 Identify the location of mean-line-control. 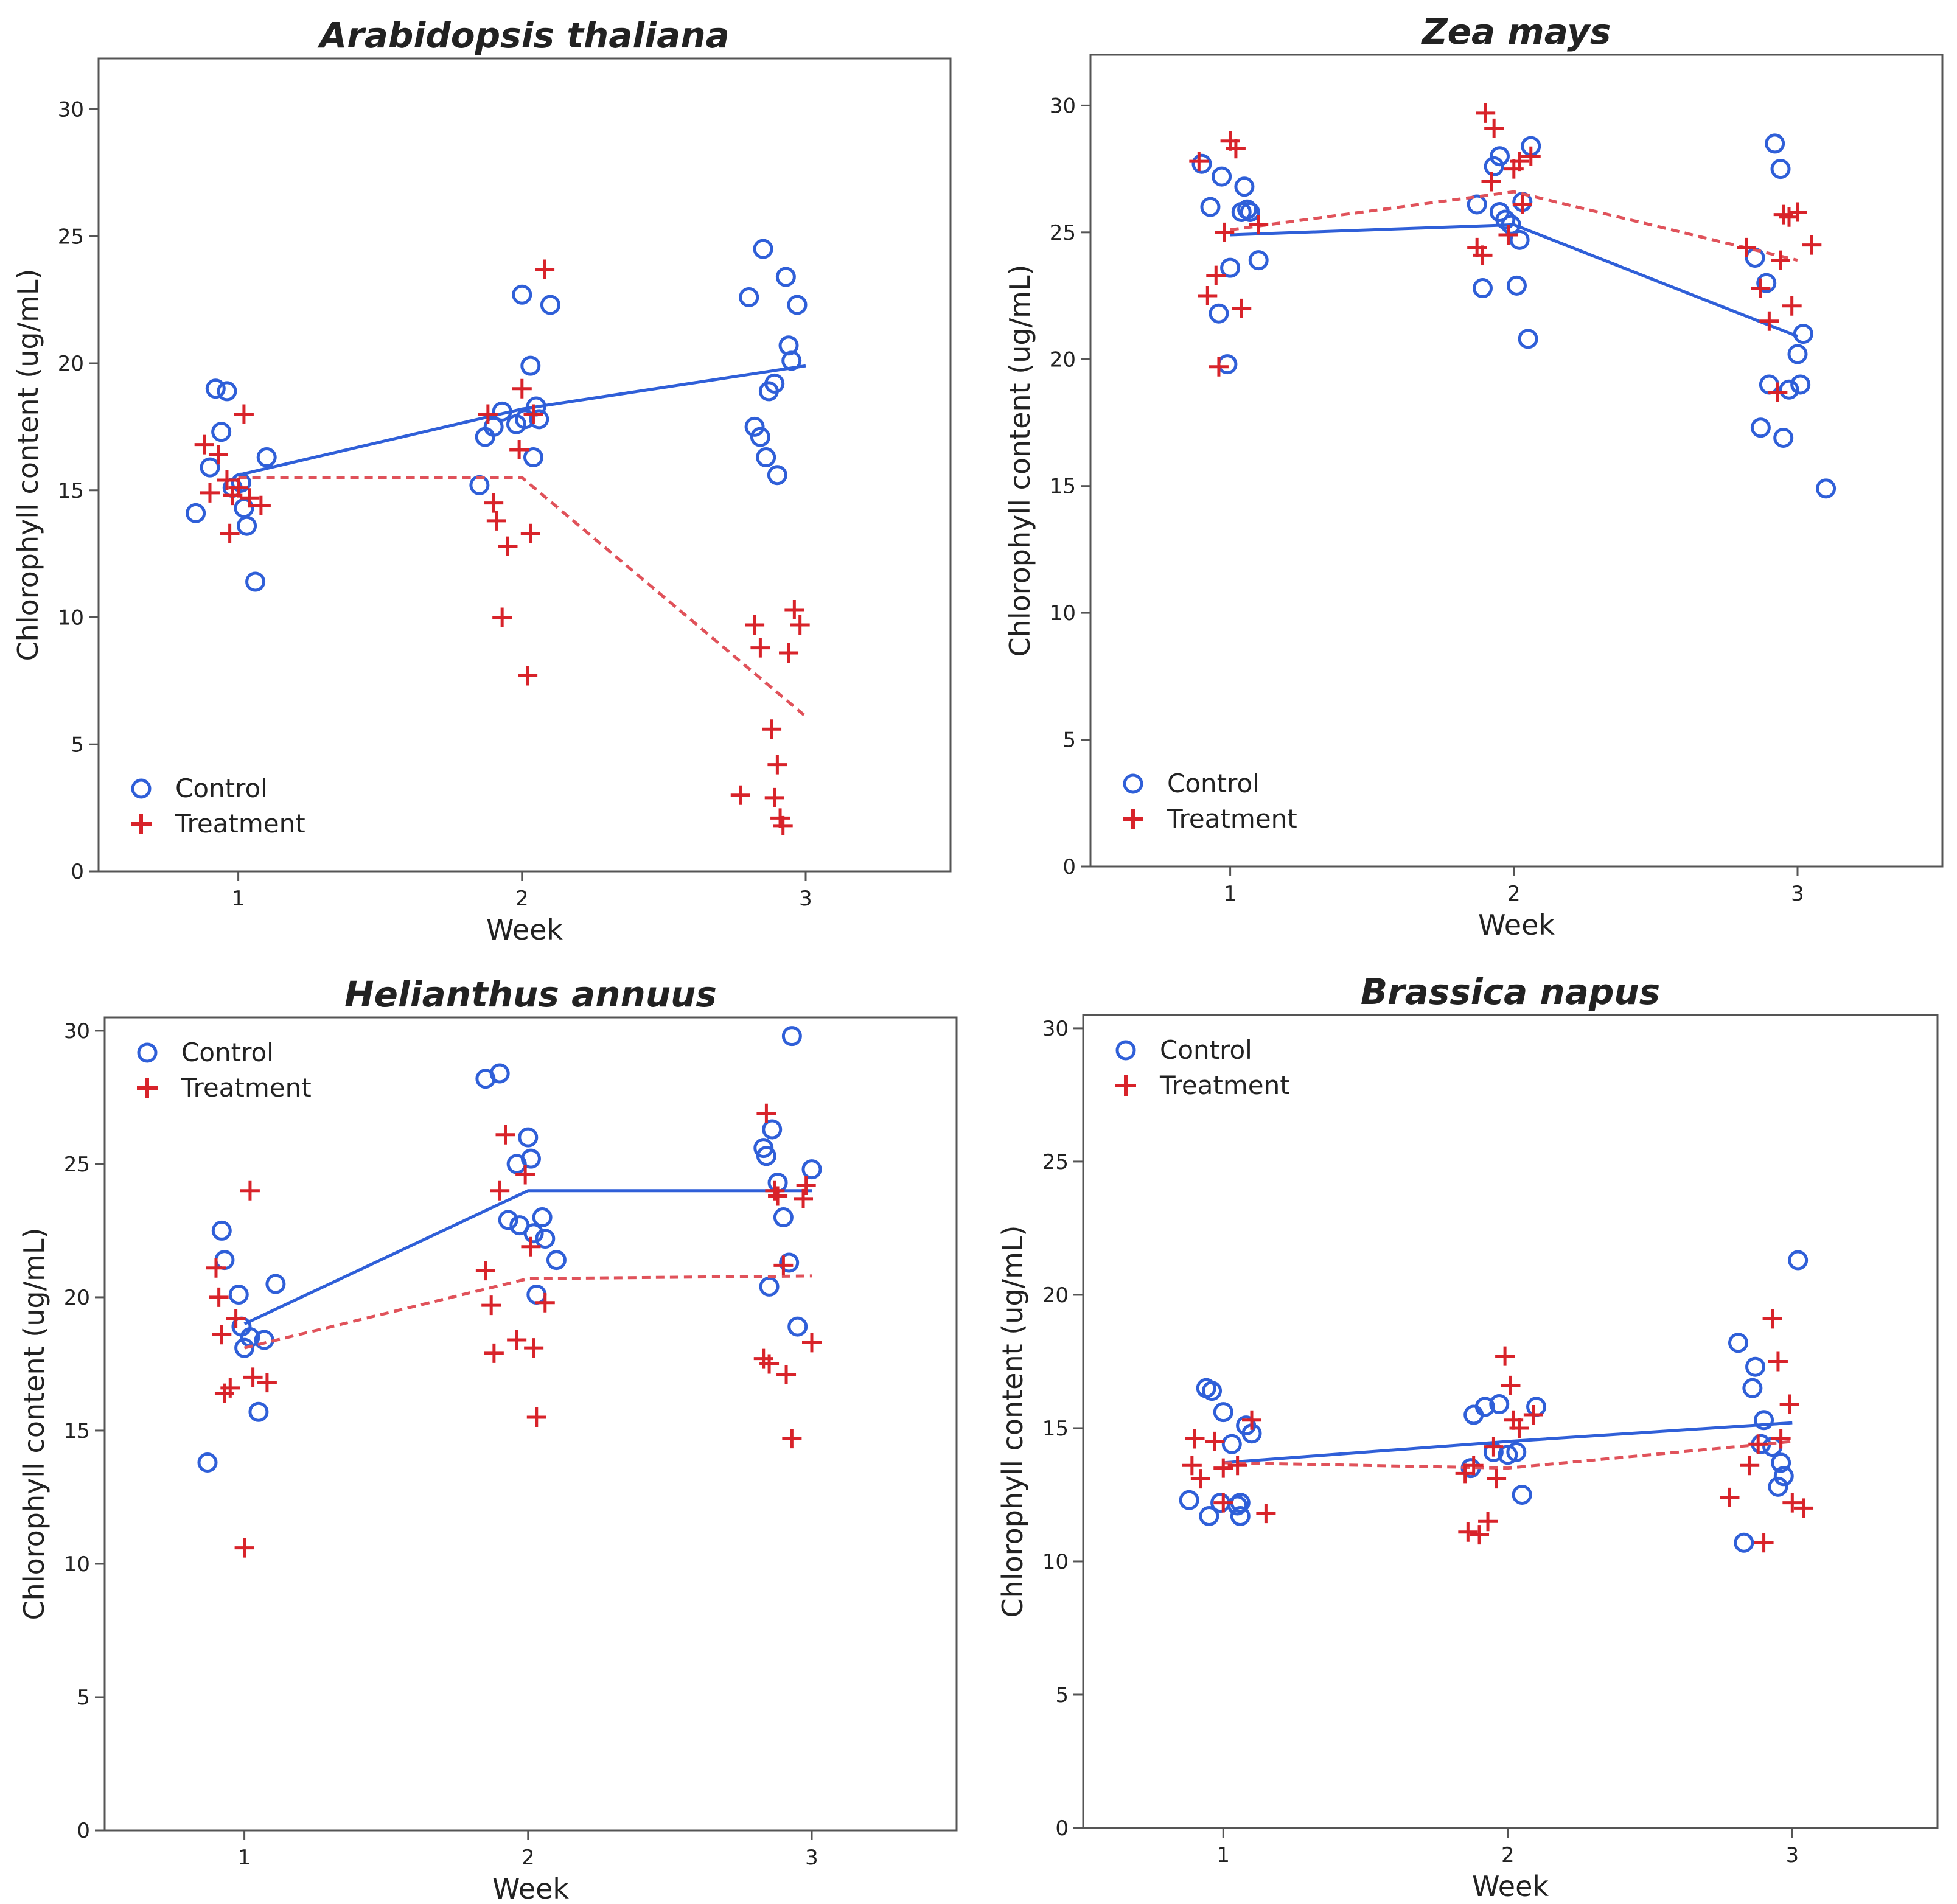
(1508, 1443).